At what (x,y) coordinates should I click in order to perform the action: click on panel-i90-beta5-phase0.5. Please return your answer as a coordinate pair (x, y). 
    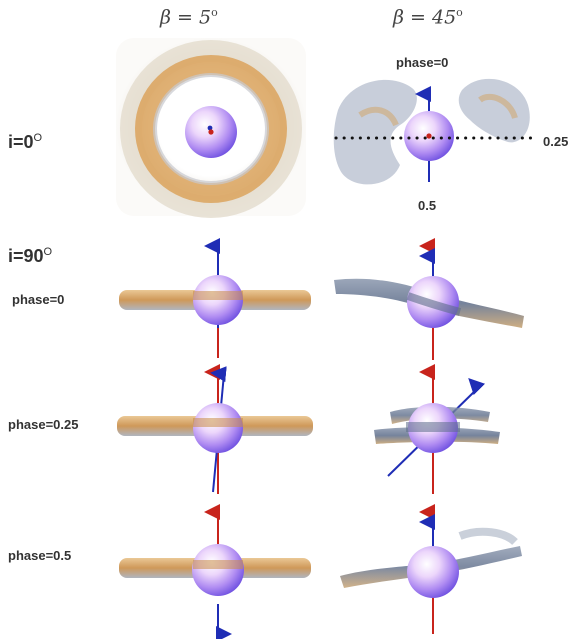
    Looking at the image, I should click on (215, 571).